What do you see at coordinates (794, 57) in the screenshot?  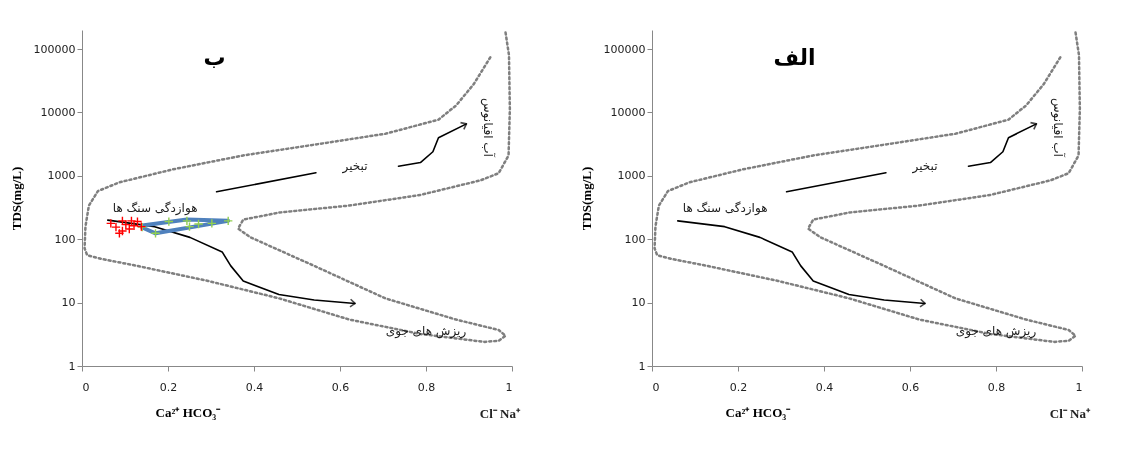 I see `text: الف` at bounding box center [794, 57].